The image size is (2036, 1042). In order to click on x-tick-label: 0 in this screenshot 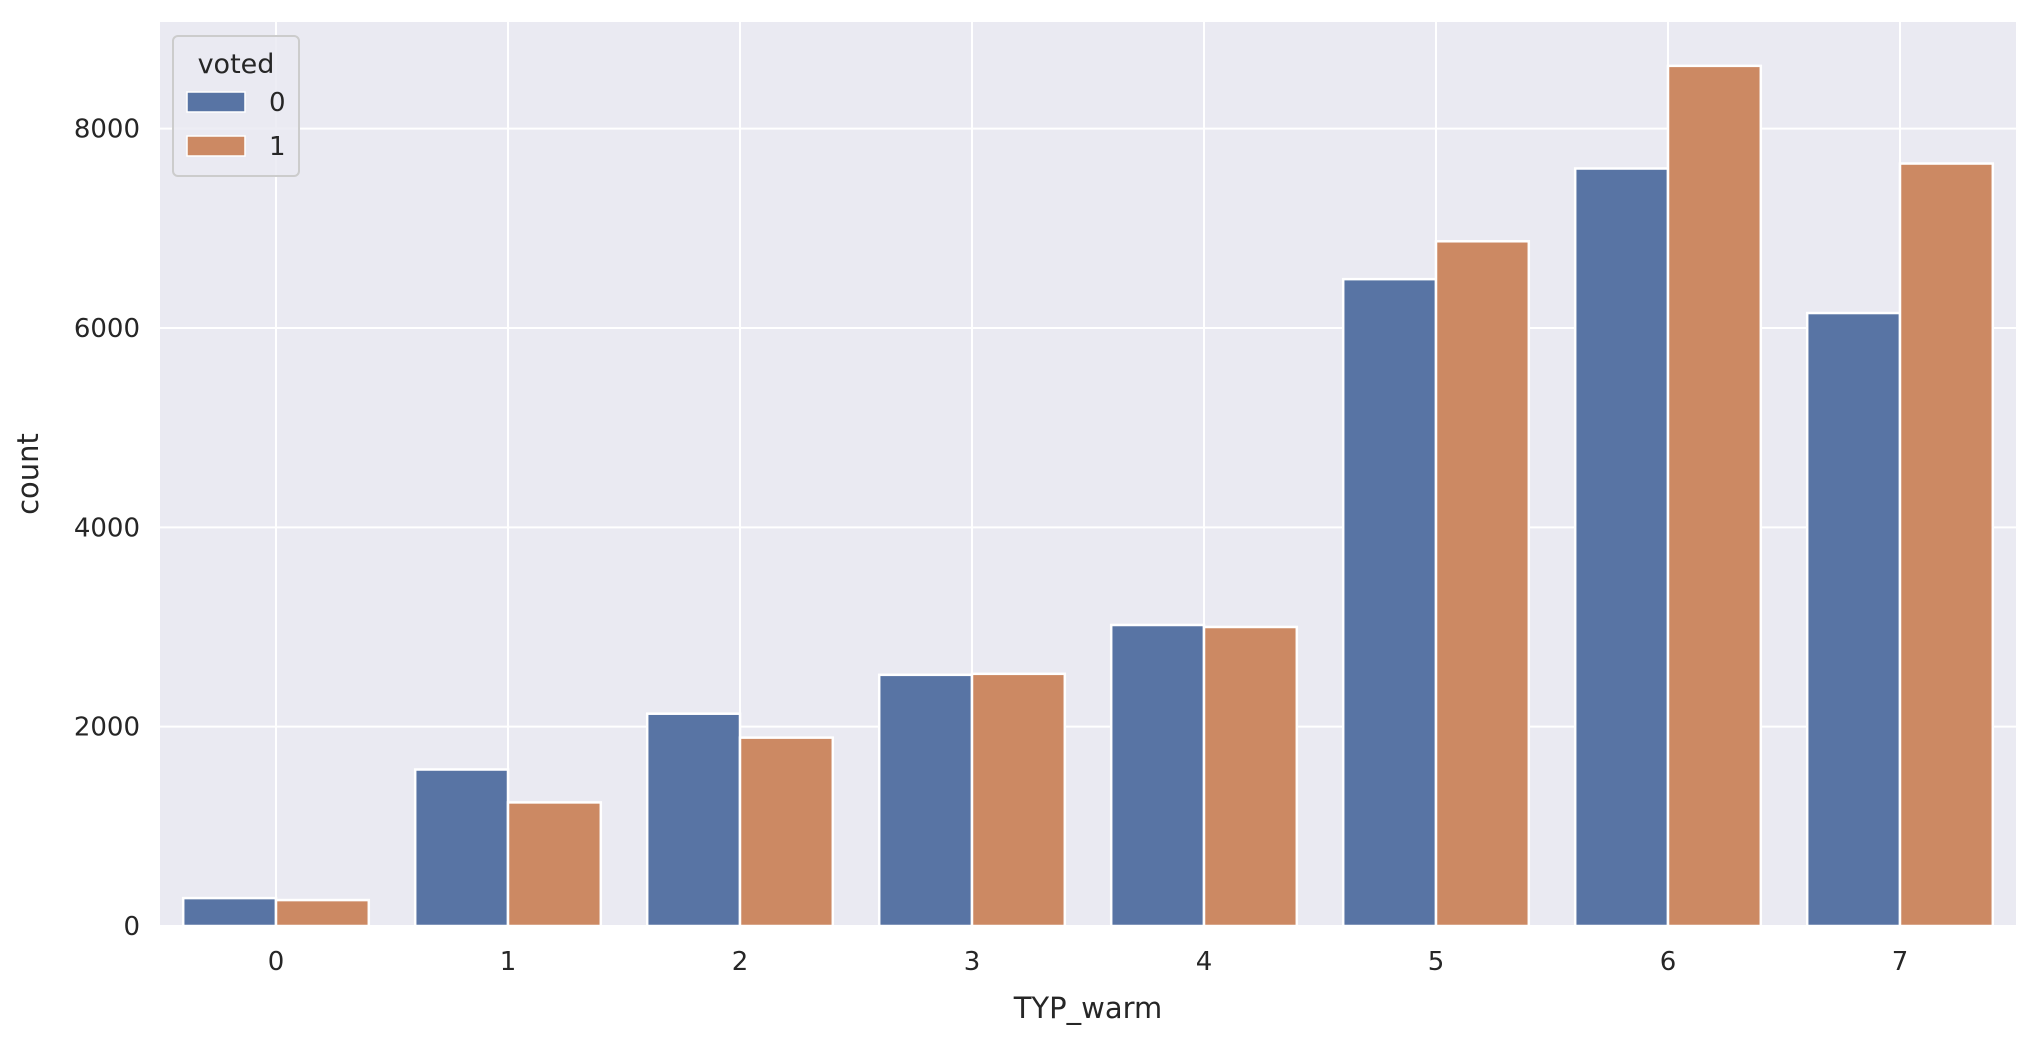, I will do `click(276, 962)`.